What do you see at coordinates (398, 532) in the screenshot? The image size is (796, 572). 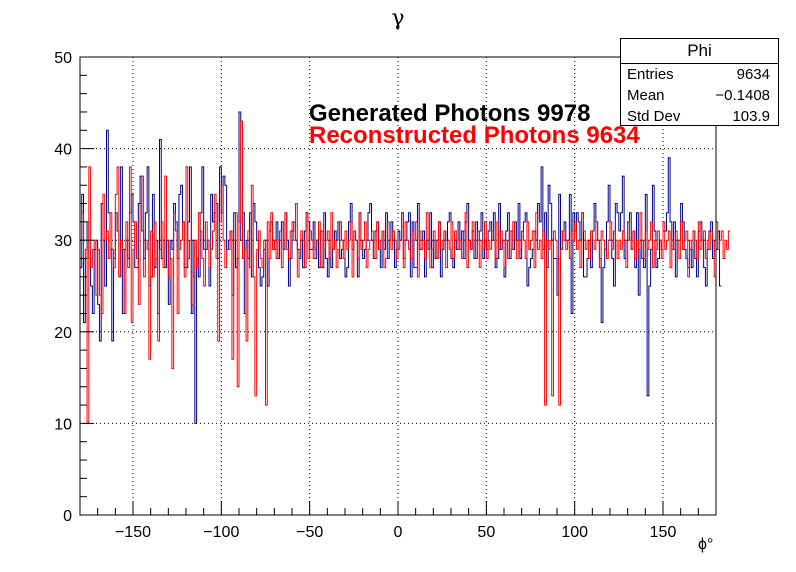 I see `x-tick-label: 0` at bounding box center [398, 532].